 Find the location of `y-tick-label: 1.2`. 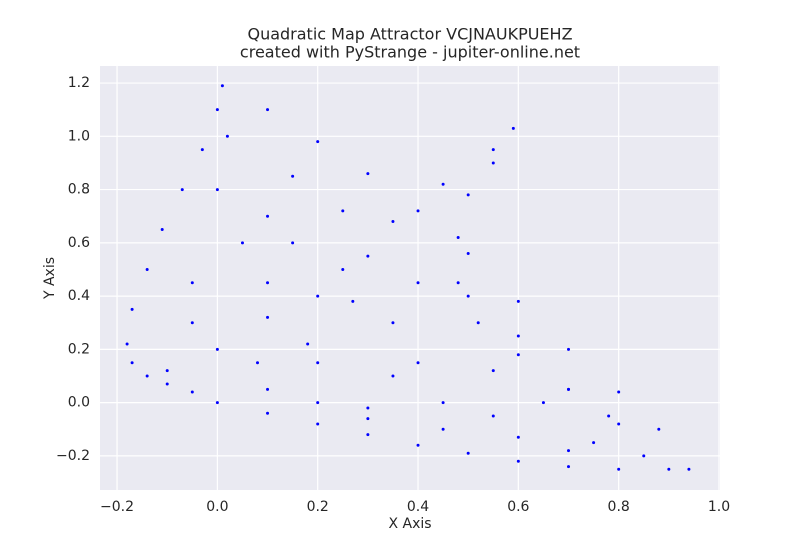

y-tick-label: 1.2 is located at coordinates (79, 83).